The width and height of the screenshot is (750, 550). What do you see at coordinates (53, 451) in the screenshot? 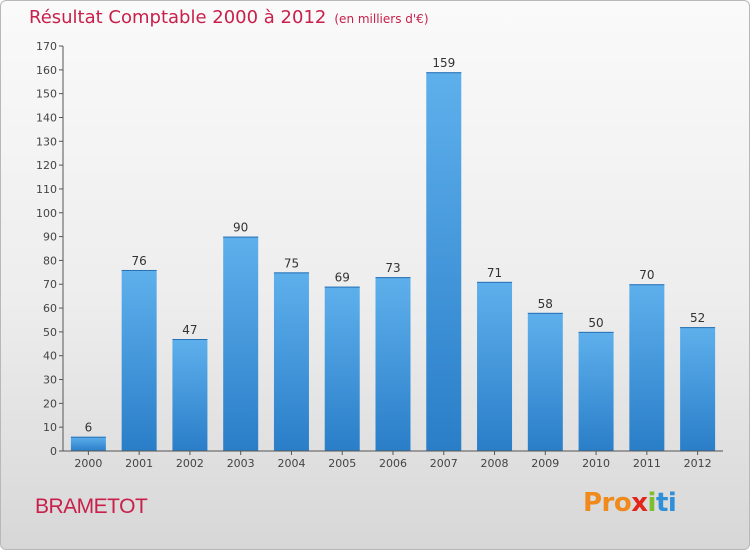
I see `y-tick-label: 0` at bounding box center [53, 451].